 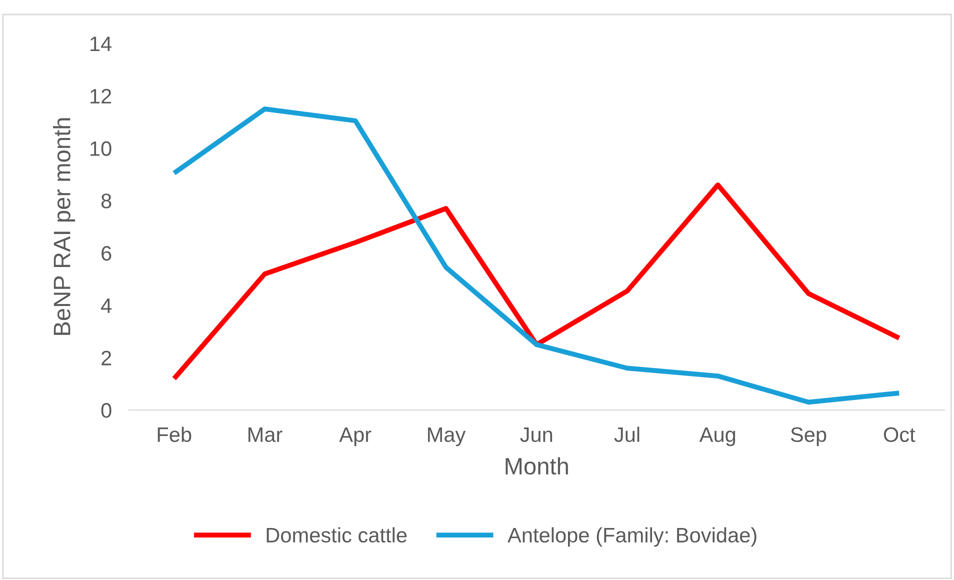 I want to click on y-tick-label: 8, so click(x=106, y=201).